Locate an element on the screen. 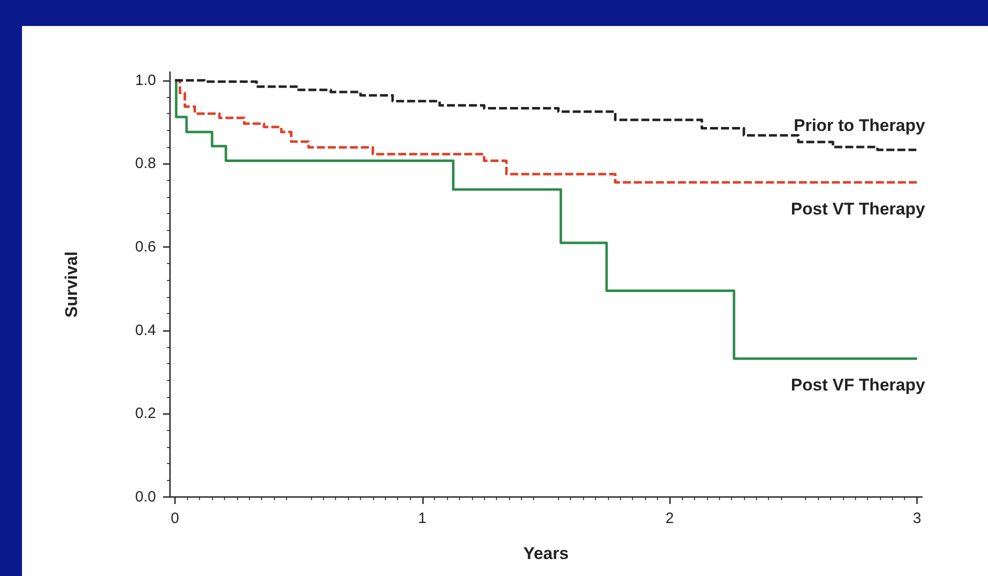 The height and width of the screenshot is (576, 988). x-tick-label: 0 is located at coordinates (175, 518).